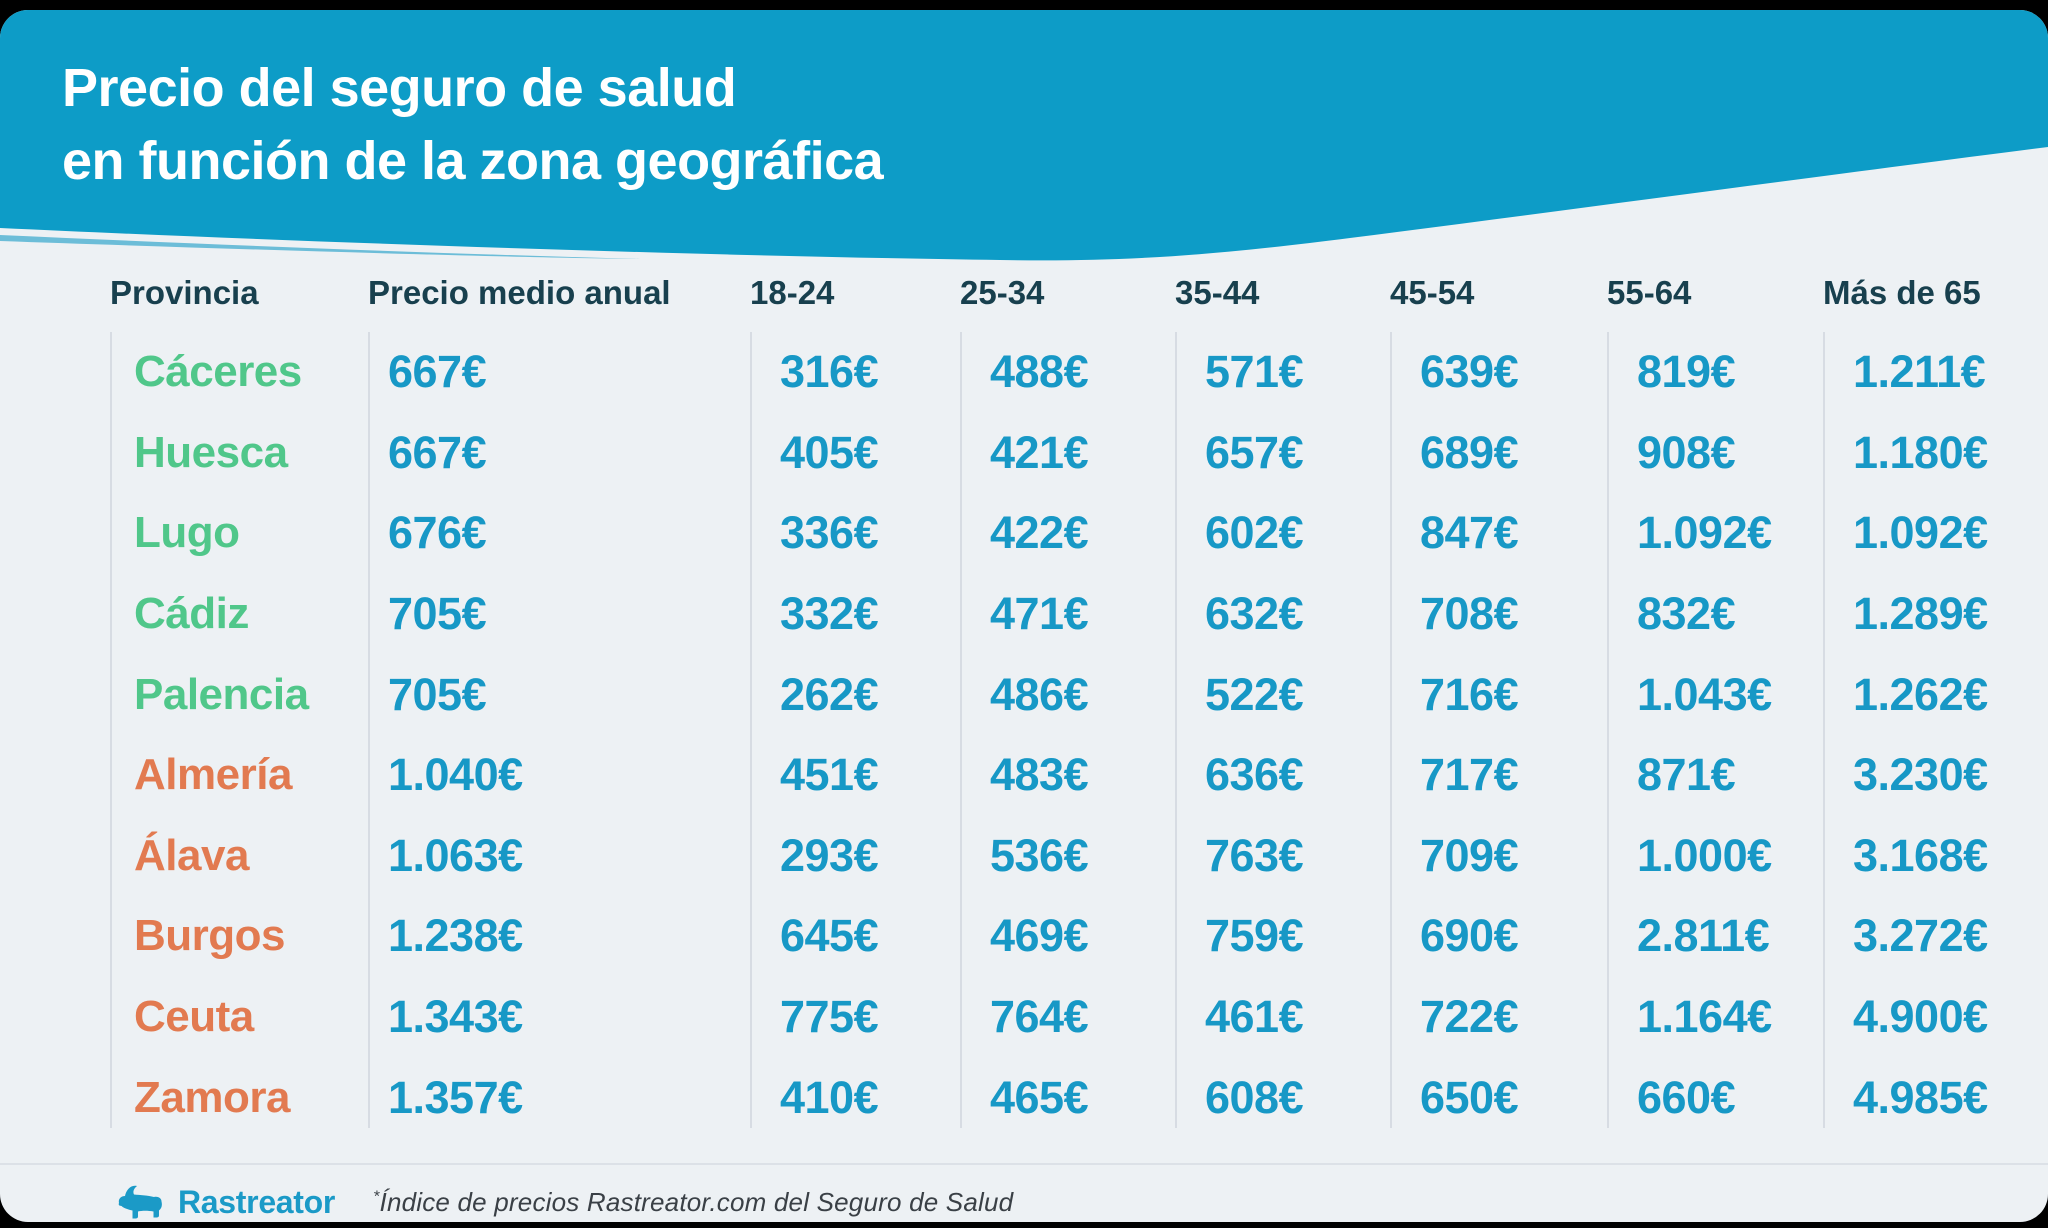  What do you see at coordinates (1715, 1092) in the screenshot?
I see `price-cell-55-64: 660€` at bounding box center [1715, 1092].